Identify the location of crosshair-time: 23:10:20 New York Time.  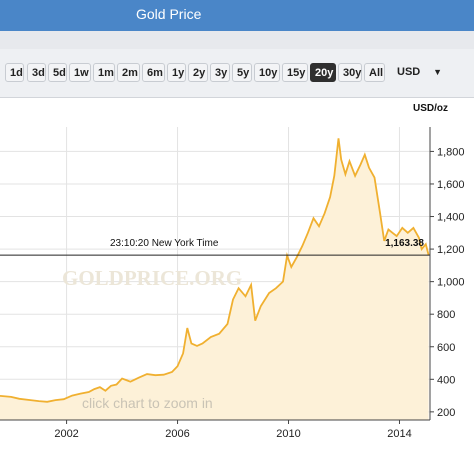
(164, 243).